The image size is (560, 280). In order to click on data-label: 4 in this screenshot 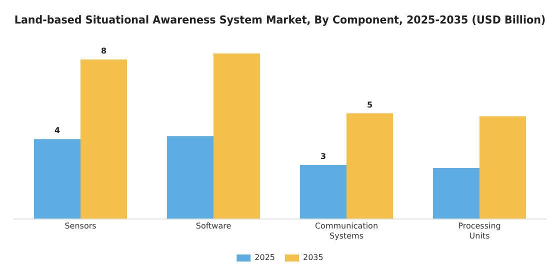, I will do `click(57, 131)`.